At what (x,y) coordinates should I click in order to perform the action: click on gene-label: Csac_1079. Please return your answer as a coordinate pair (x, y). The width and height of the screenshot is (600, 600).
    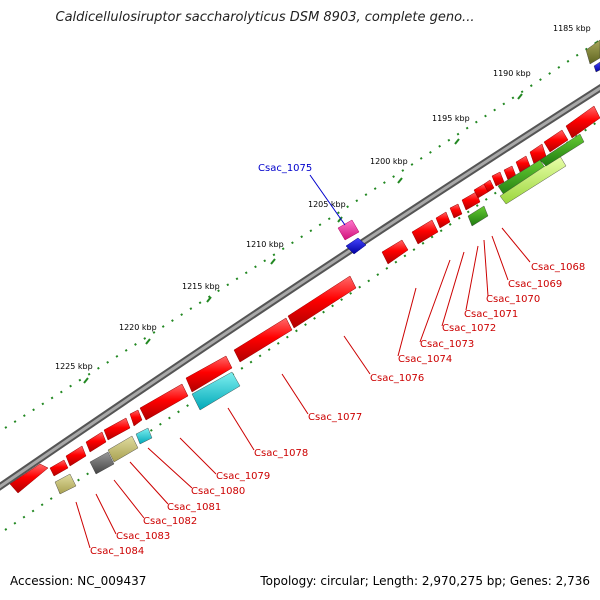
    Looking at the image, I should click on (243, 476).